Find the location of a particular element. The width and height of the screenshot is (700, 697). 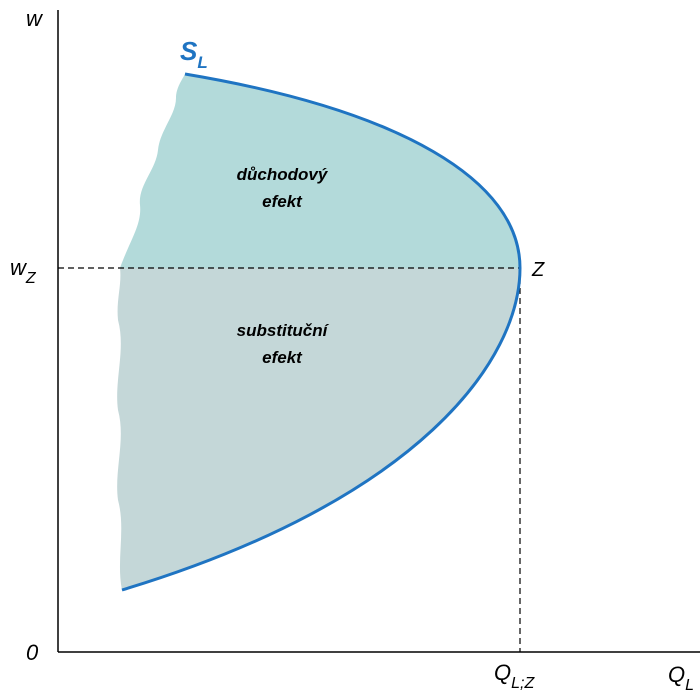

x-axis-label: QL is located at coordinates (681, 678).